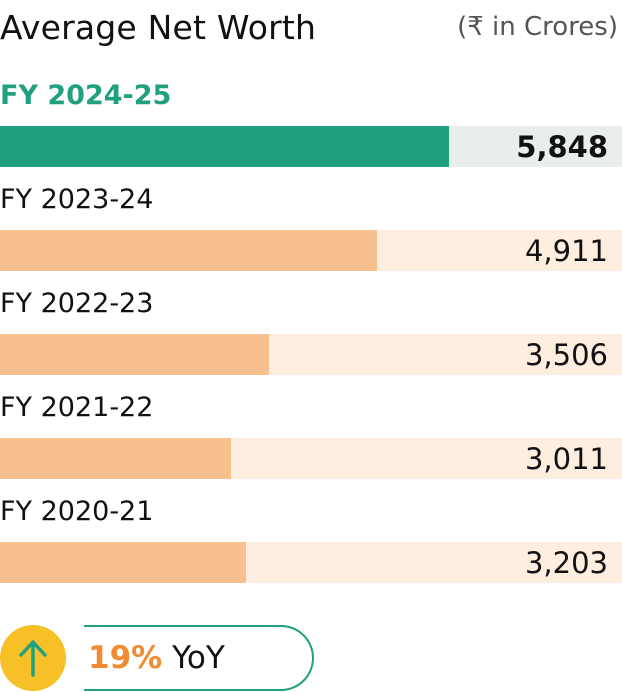  What do you see at coordinates (562, 146) in the screenshot?
I see `bar-value-label: 5,848` at bounding box center [562, 146].